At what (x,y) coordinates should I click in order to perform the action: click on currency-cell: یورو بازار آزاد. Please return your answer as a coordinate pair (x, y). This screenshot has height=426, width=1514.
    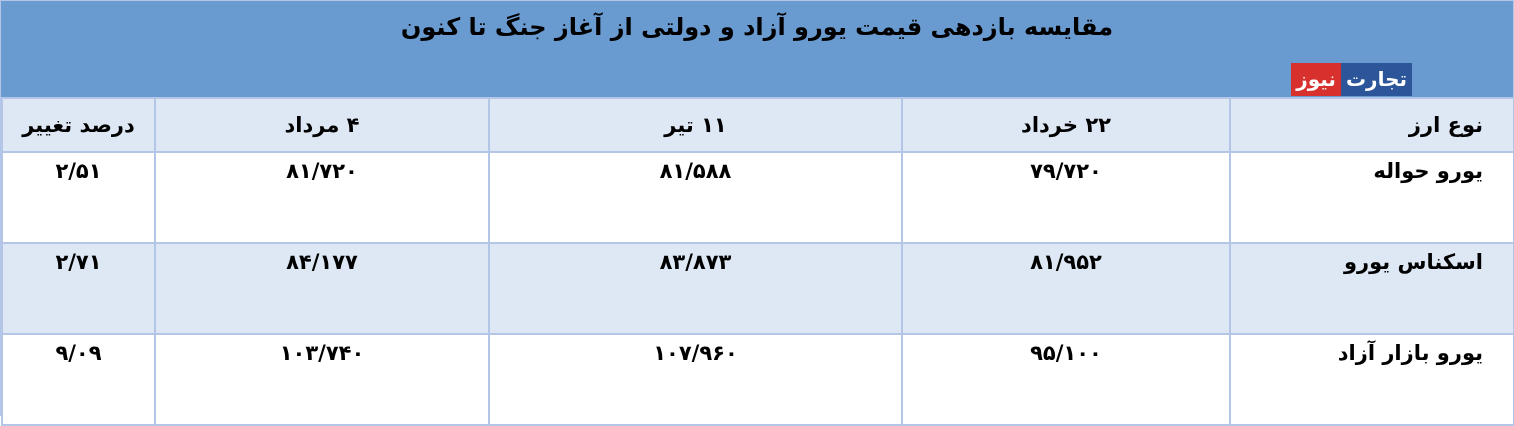
    Looking at the image, I should click on (1371, 379).